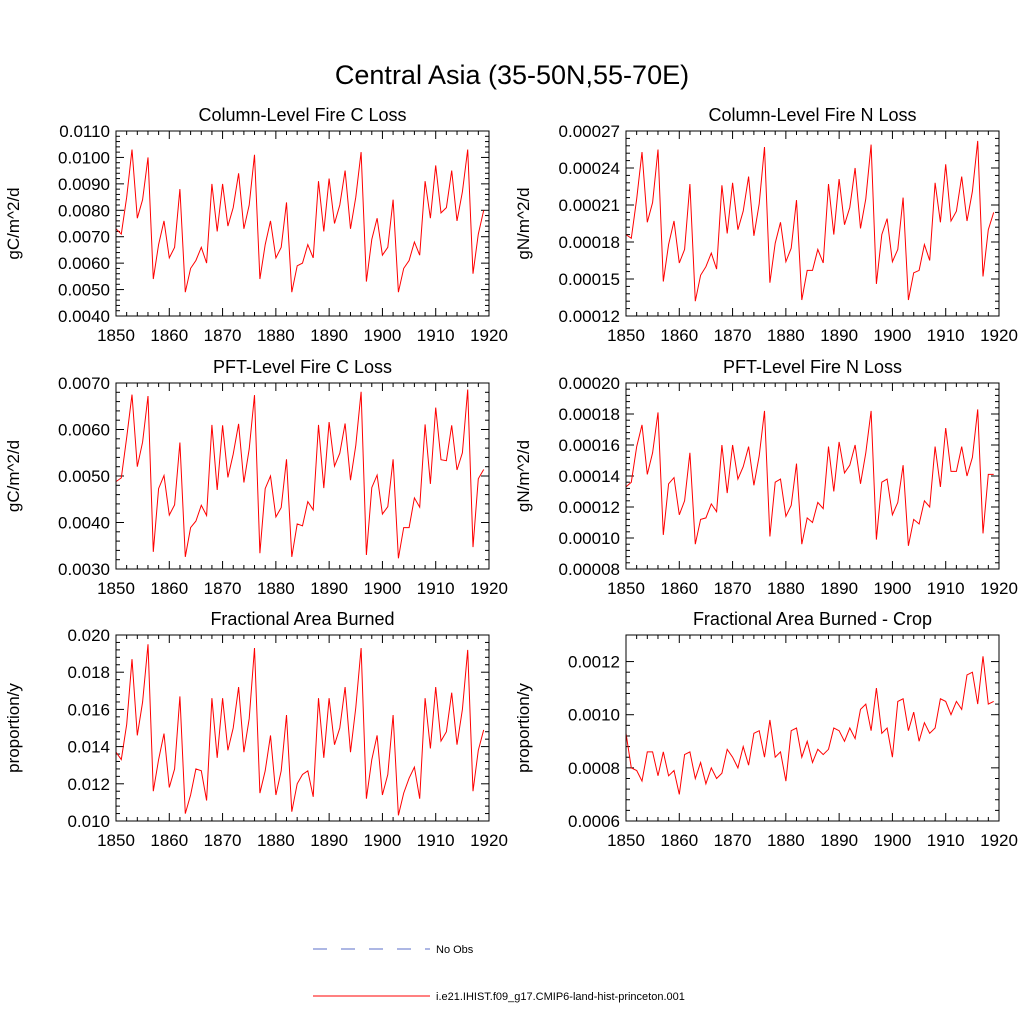 The width and height of the screenshot is (1024, 1024). I want to click on panel-title: PFT-Level Fire N Loss, so click(812, 367).